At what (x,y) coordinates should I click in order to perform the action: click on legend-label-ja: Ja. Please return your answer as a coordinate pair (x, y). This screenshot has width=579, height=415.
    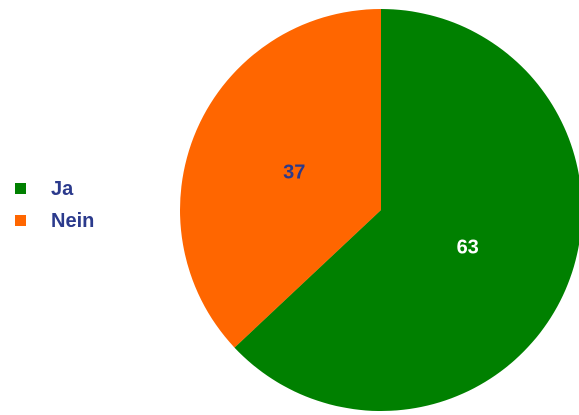
    Looking at the image, I should click on (62, 189).